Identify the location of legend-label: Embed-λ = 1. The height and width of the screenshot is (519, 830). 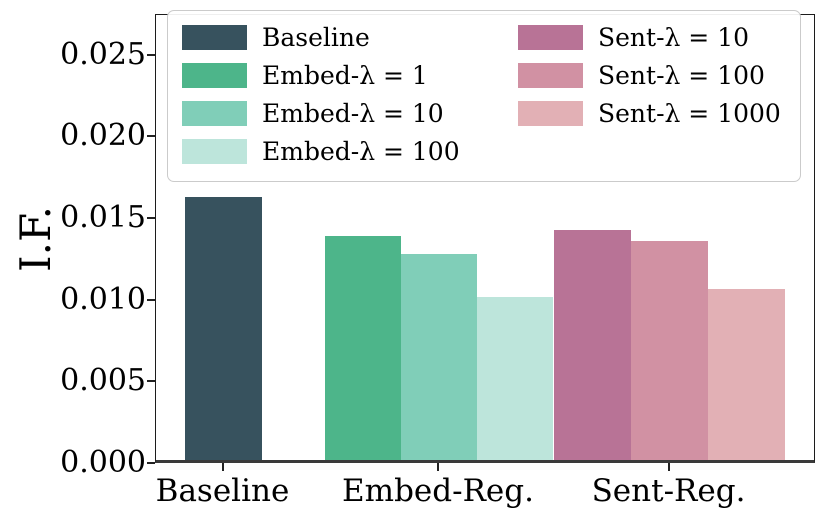
(345, 75).